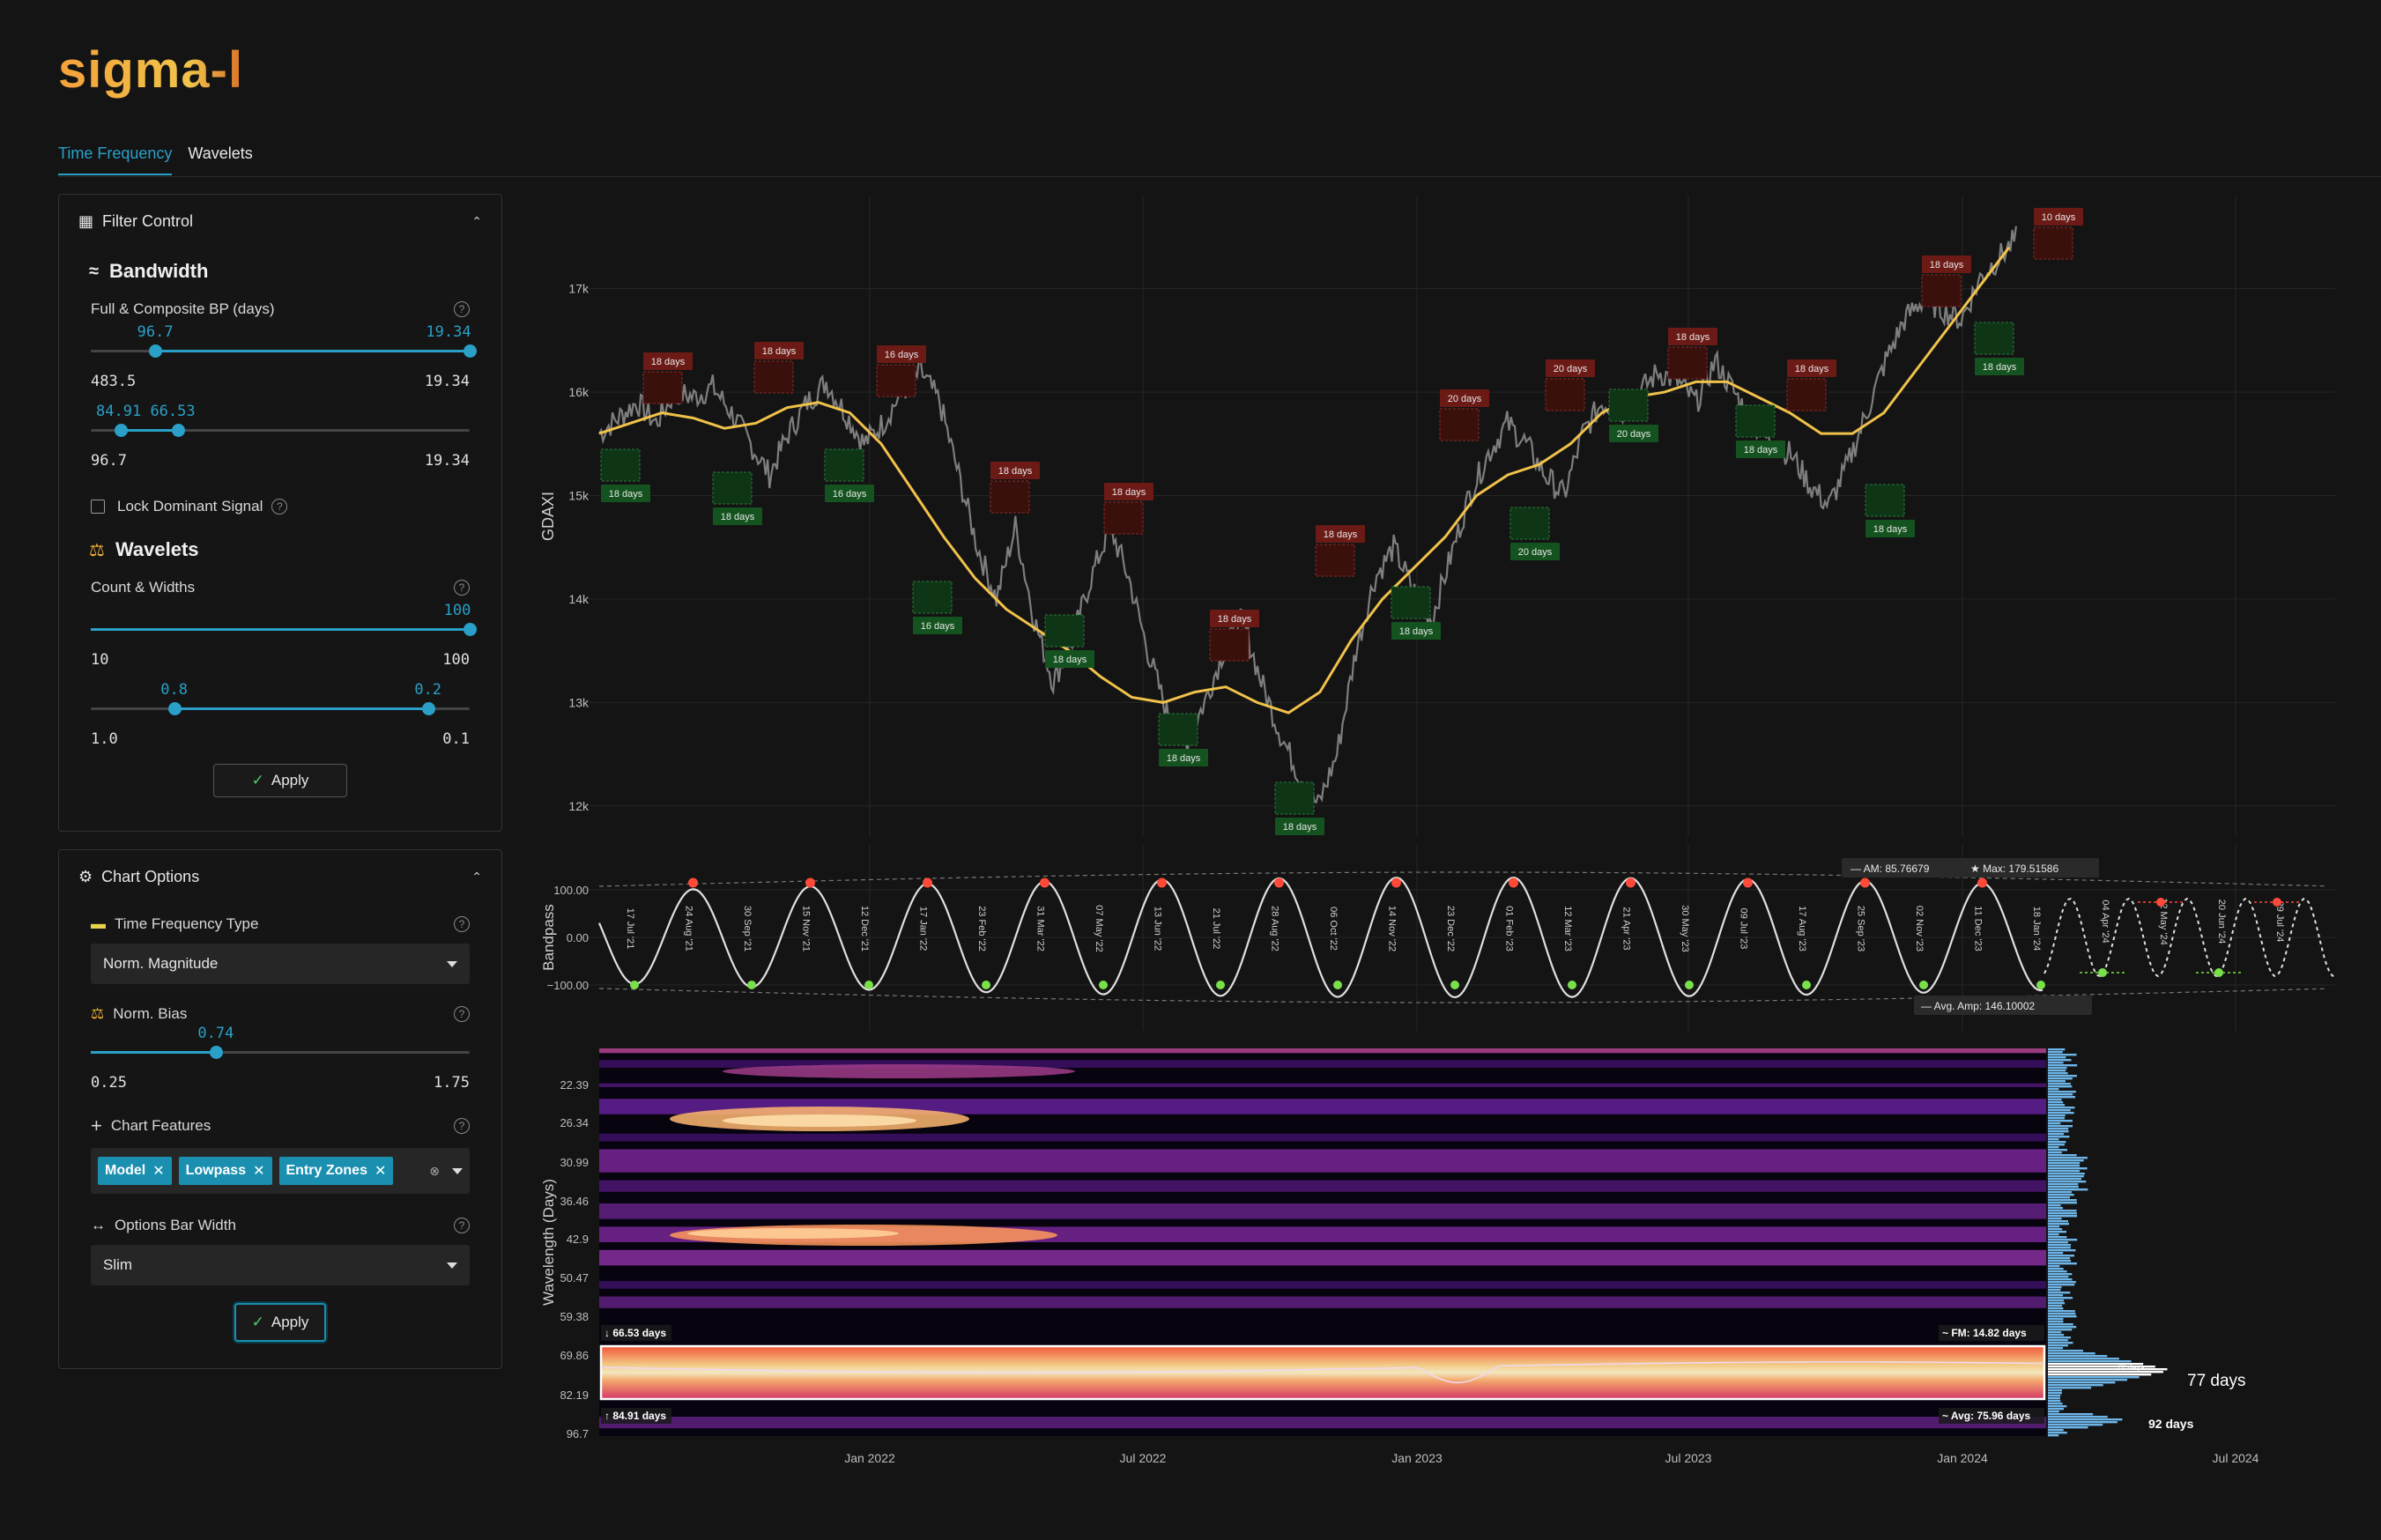 Image resolution: width=2381 pixels, height=1540 pixels. What do you see at coordinates (284, 626) in the screenshot?
I see `wavelet-count-slider: 100` at bounding box center [284, 626].